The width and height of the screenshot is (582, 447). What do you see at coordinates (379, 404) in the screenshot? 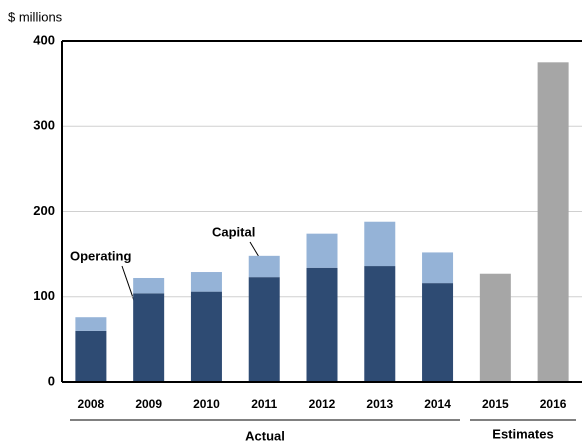
I see `x-tick-label: 2013` at bounding box center [379, 404].